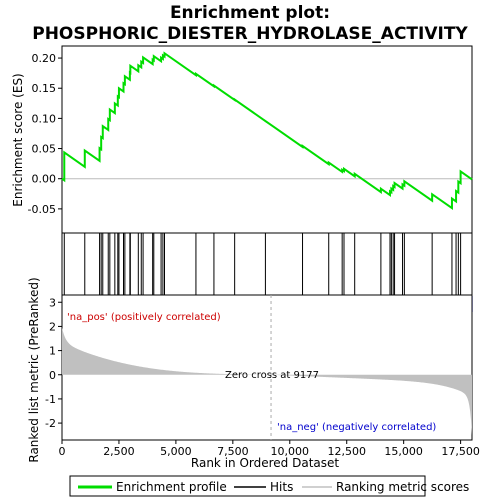 This screenshot has height=504, width=500. What do you see at coordinates (265, 463) in the screenshot?
I see `x-axis-label: Rank in Ordered Dataset` at bounding box center [265, 463].